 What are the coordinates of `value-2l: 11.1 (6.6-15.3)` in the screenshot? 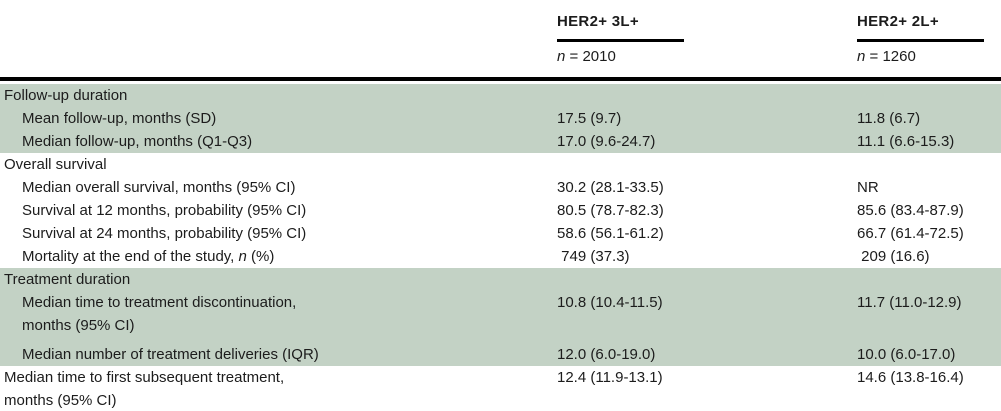 It's located at (906, 141).